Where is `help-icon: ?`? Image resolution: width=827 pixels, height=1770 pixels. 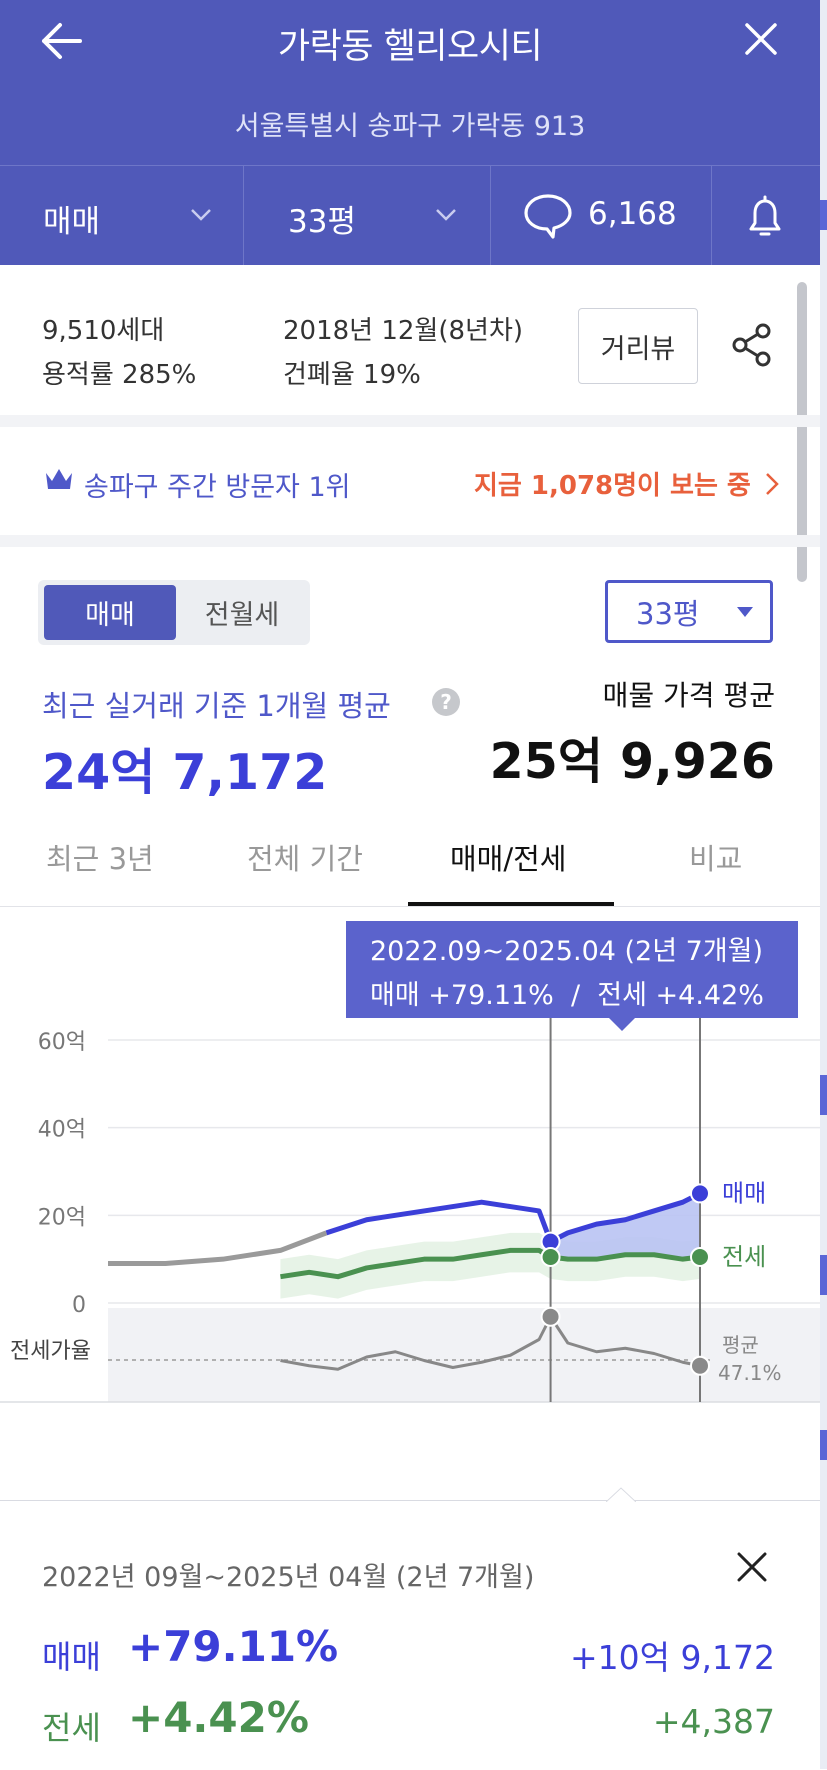 help-icon: ? is located at coordinates (446, 702).